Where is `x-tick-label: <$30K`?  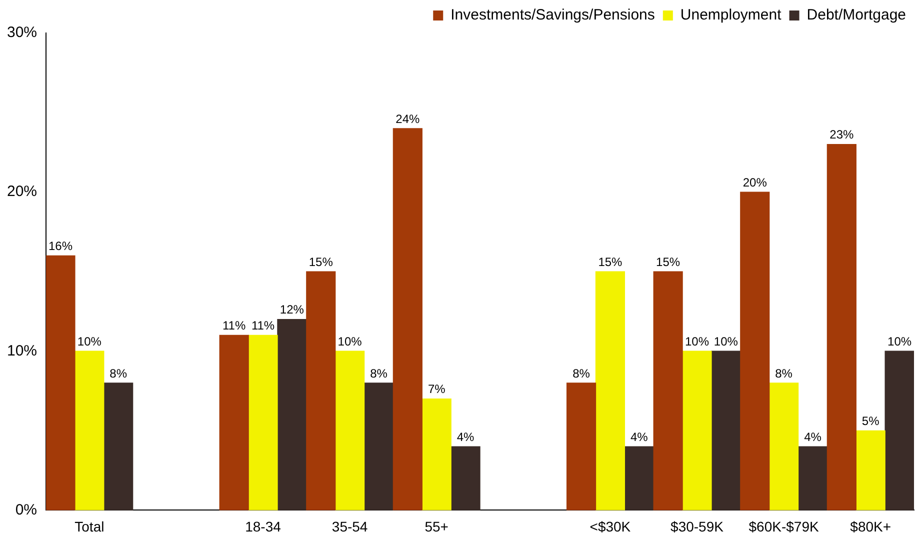 x-tick-label: <$30K is located at coordinates (611, 526).